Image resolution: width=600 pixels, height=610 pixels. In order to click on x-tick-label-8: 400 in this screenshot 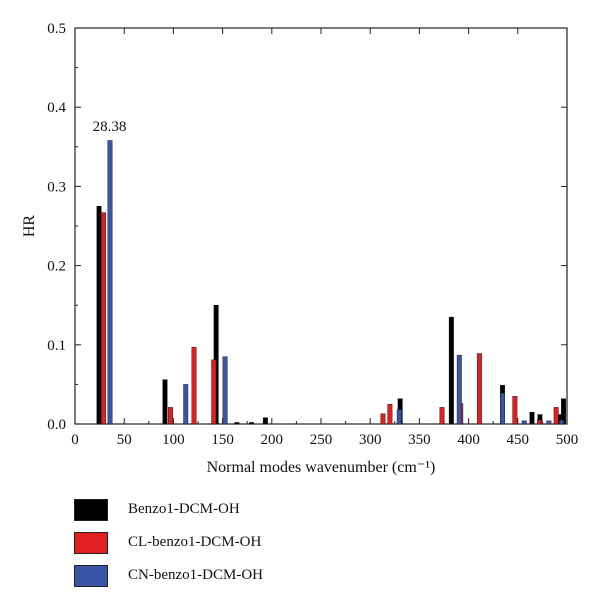, I will do `click(468, 440)`.